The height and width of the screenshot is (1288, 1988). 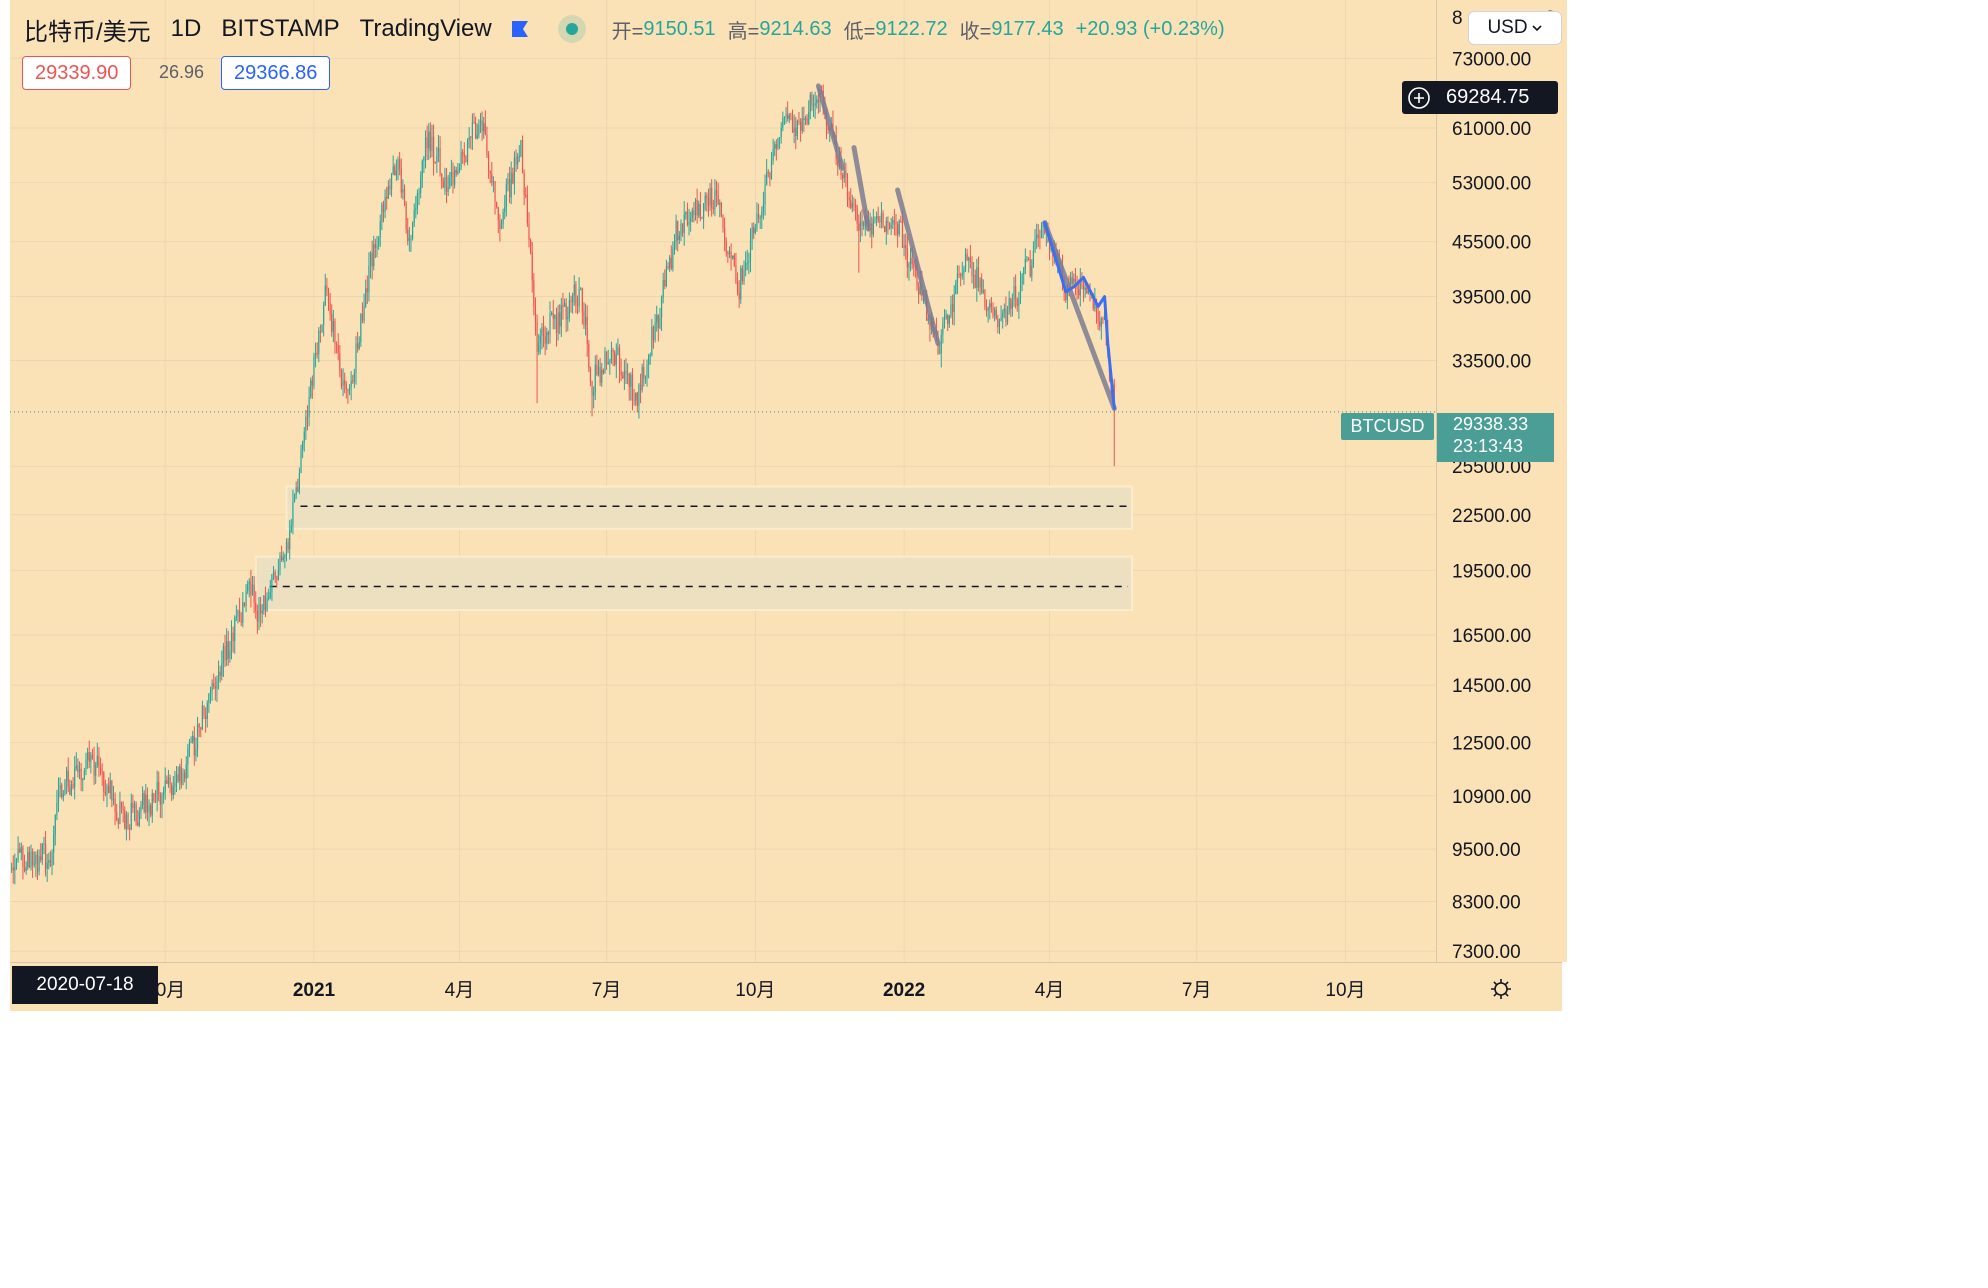 I want to click on trendline-gray, so click(x=1079, y=315).